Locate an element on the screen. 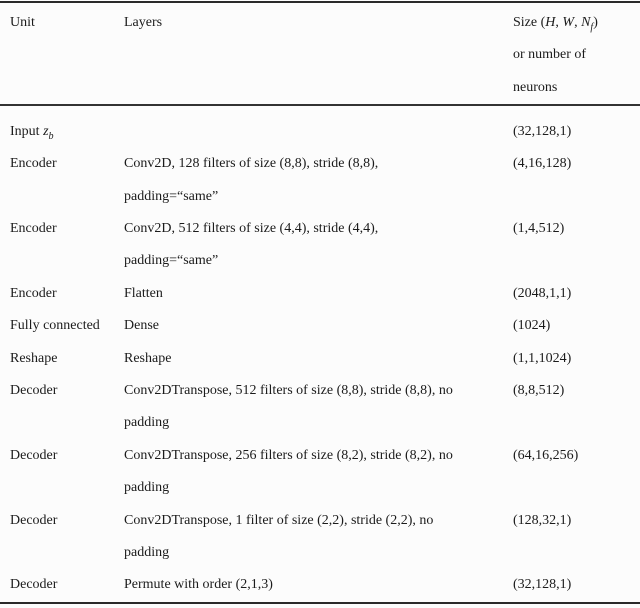 Image resolution: width=640 pixels, height=608 pixels. size-cell: (2048,1,1) is located at coordinates (542, 293).